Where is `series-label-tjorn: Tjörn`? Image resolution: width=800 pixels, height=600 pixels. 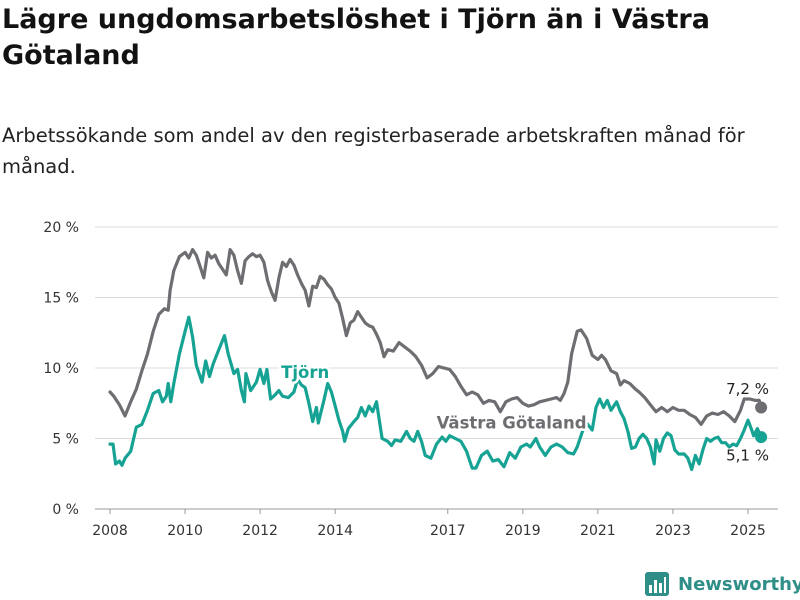 series-label-tjorn: Tjörn is located at coordinates (305, 372).